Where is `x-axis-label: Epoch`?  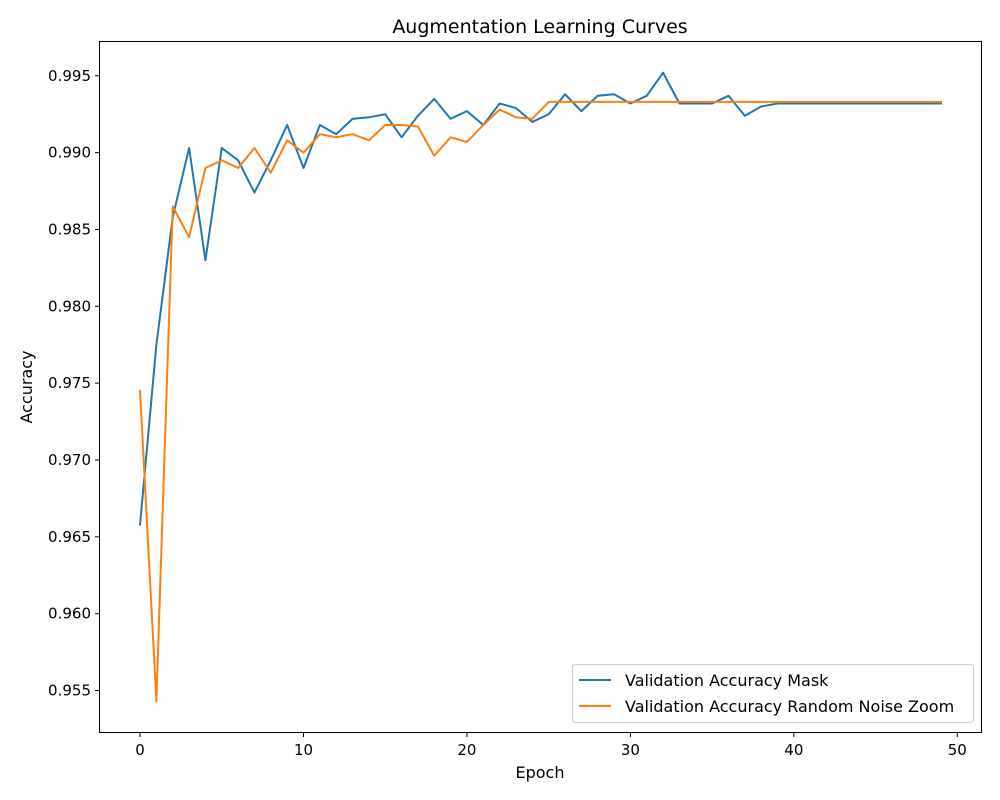
x-axis-label: Epoch is located at coordinates (540, 772).